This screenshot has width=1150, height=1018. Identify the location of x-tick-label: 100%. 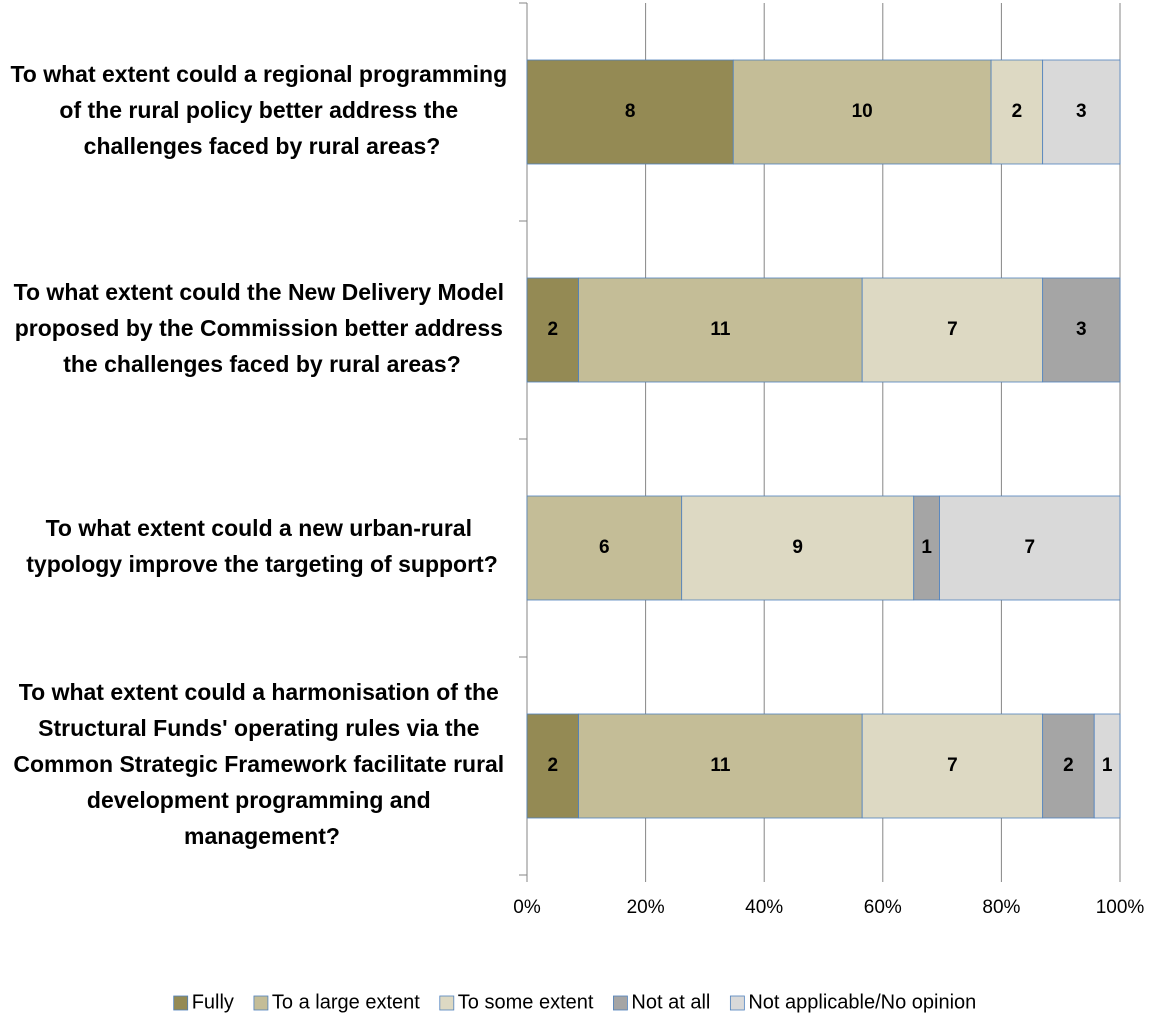
(1120, 907).